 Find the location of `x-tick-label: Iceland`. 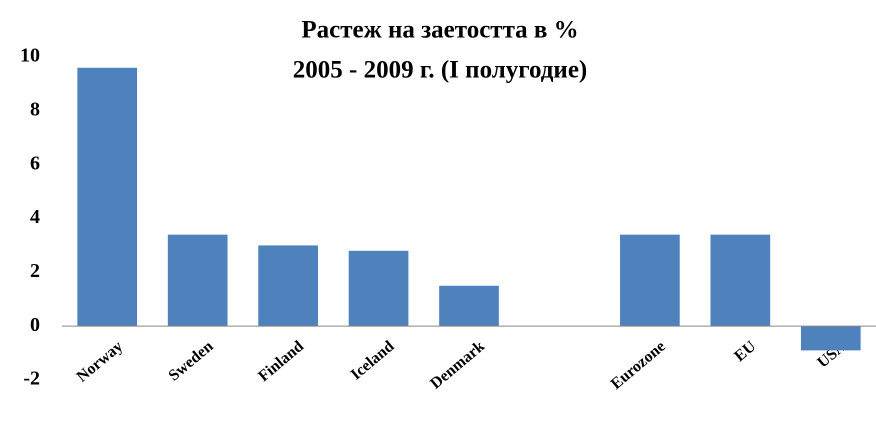

x-tick-label: Iceland is located at coordinates (373, 361).